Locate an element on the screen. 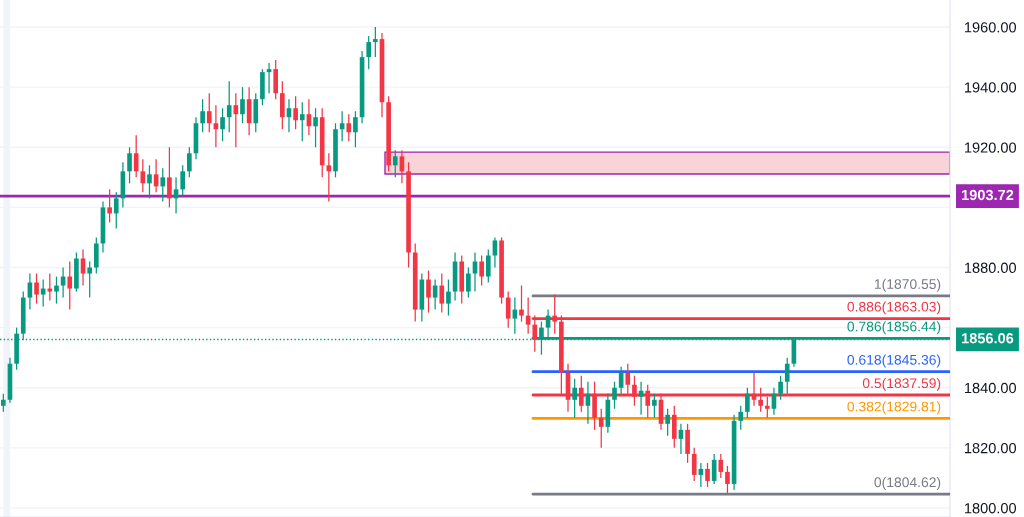 This screenshot has width=1024, height=517. y-tick-label: 1800.00 is located at coordinates (991, 508).